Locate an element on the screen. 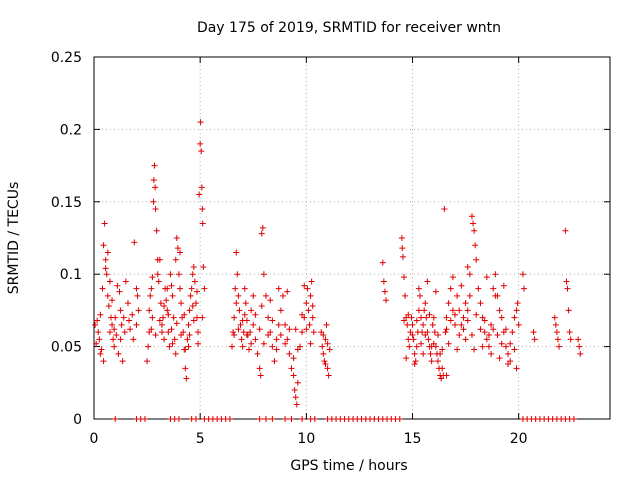  x-tick-label: 10 is located at coordinates (306, 439).